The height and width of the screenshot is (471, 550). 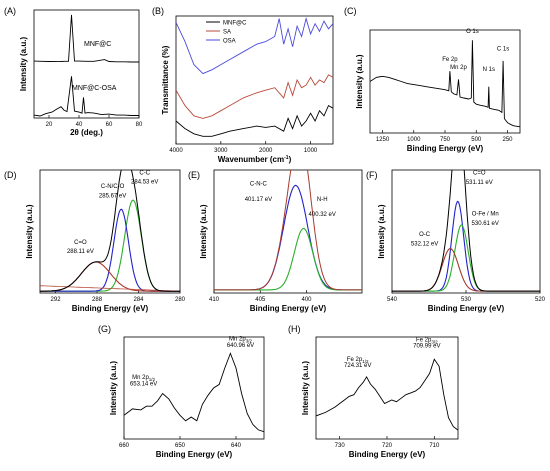 I want to click on annotation-text: C-C, so click(x=144, y=174).